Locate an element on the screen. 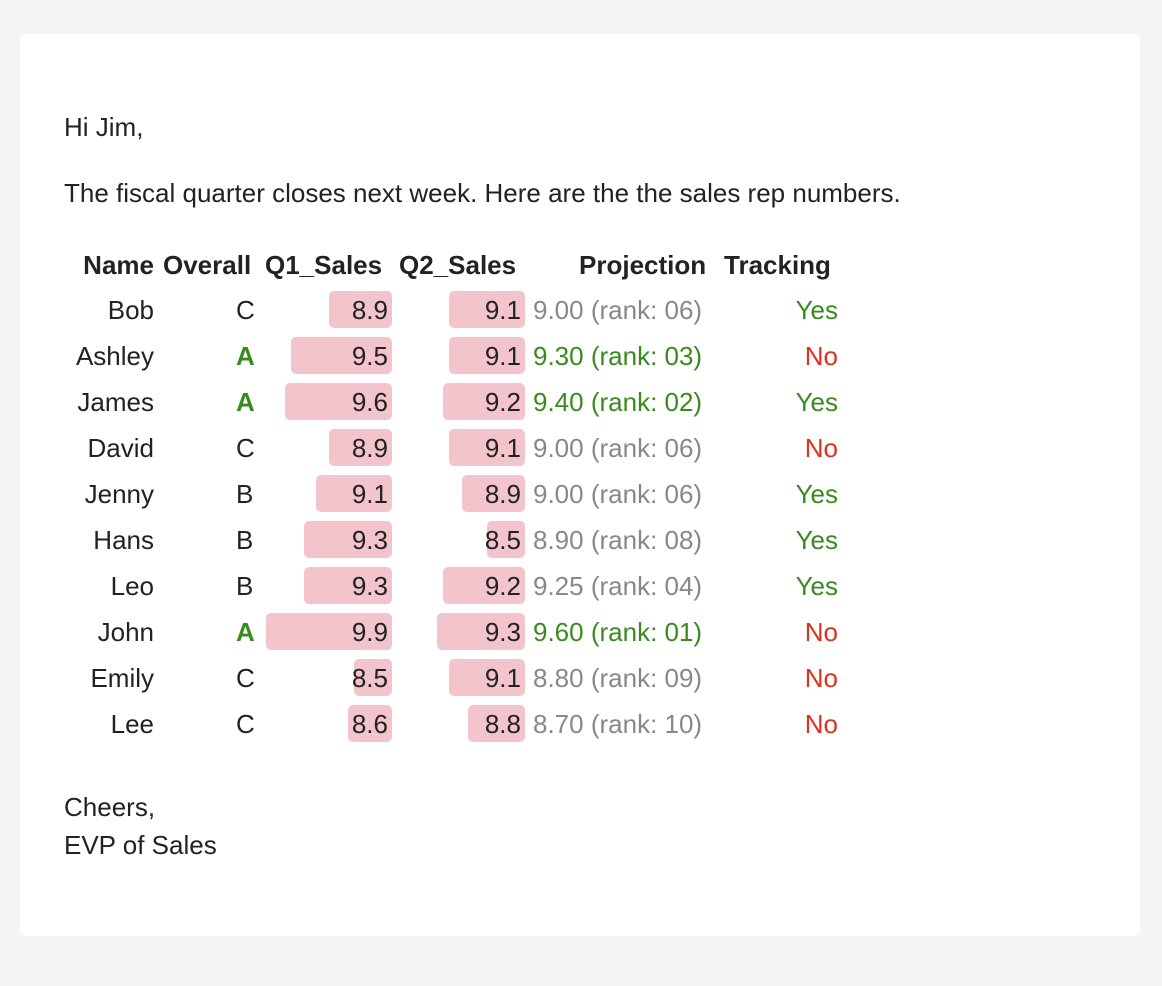  q1-sales-value: 8.5 is located at coordinates (369, 678).